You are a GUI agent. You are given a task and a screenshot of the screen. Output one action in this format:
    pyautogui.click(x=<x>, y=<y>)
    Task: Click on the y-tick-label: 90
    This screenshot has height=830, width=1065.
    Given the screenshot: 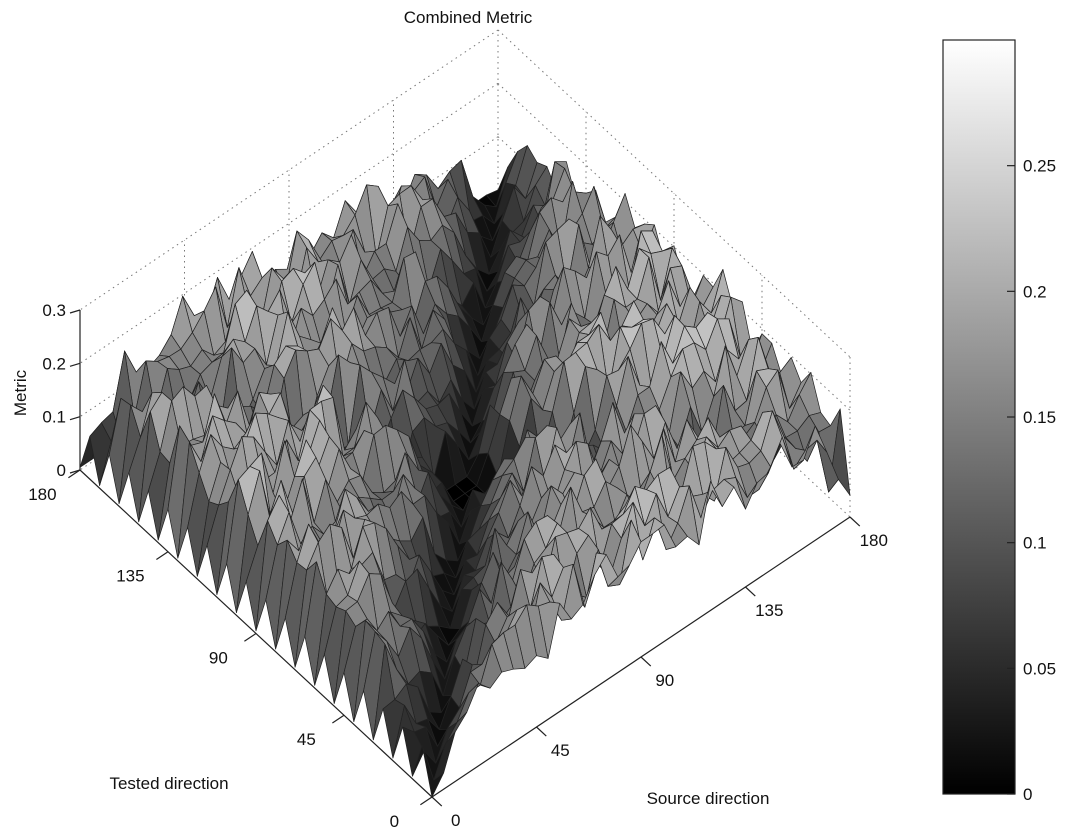 What is the action you would take?
    pyautogui.click(x=218, y=657)
    